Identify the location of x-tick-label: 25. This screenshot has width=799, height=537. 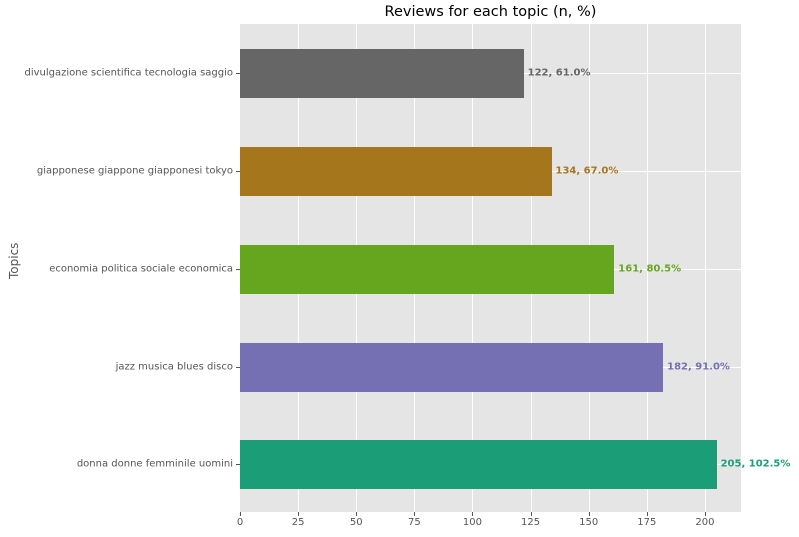
(298, 522).